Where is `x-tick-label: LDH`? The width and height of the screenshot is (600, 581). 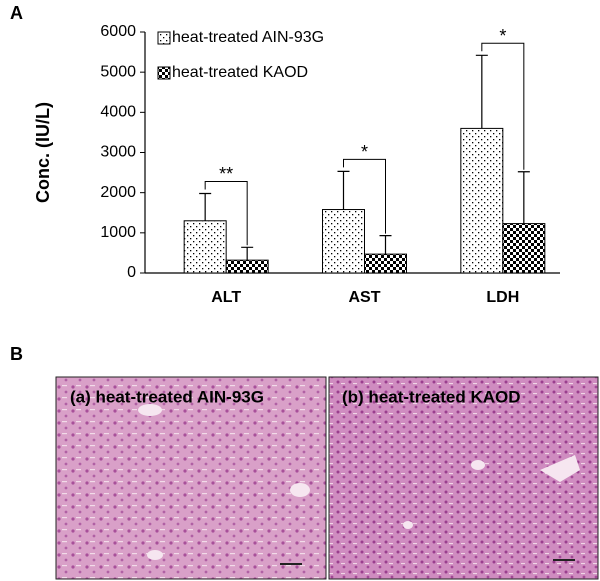 x-tick-label: LDH is located at coordinates (502, 297).